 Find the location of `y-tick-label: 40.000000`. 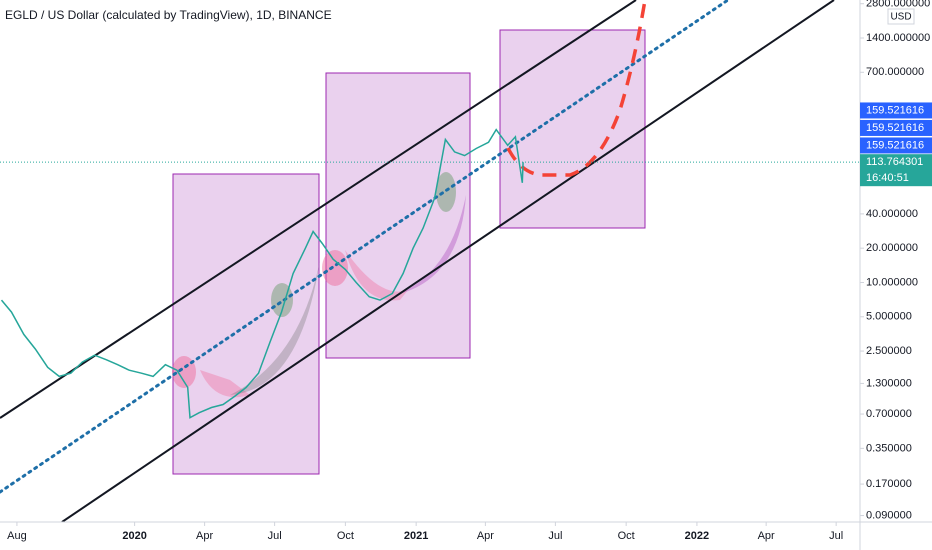

y-tick-label: 40.000000 is located at coordinates (892, 214).